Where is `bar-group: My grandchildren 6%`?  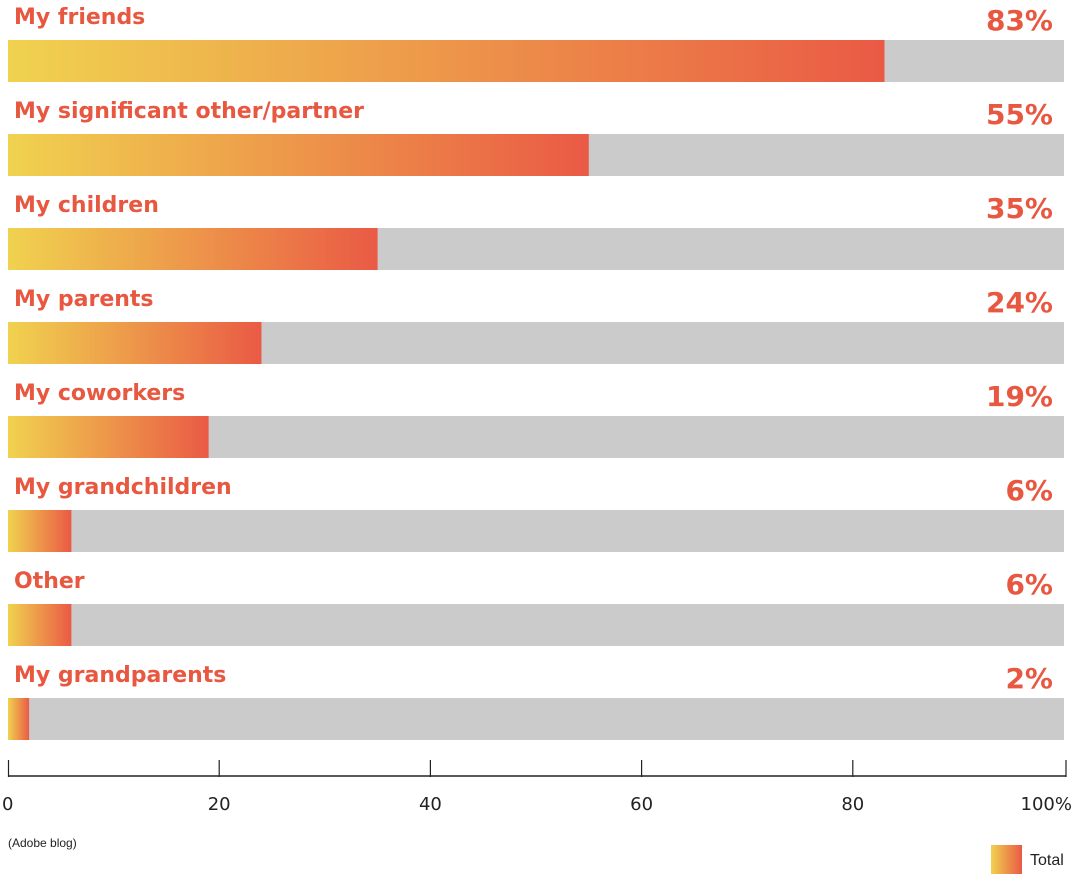
bar-group: My grandchildren 6% is located at coordinates (536, 513).